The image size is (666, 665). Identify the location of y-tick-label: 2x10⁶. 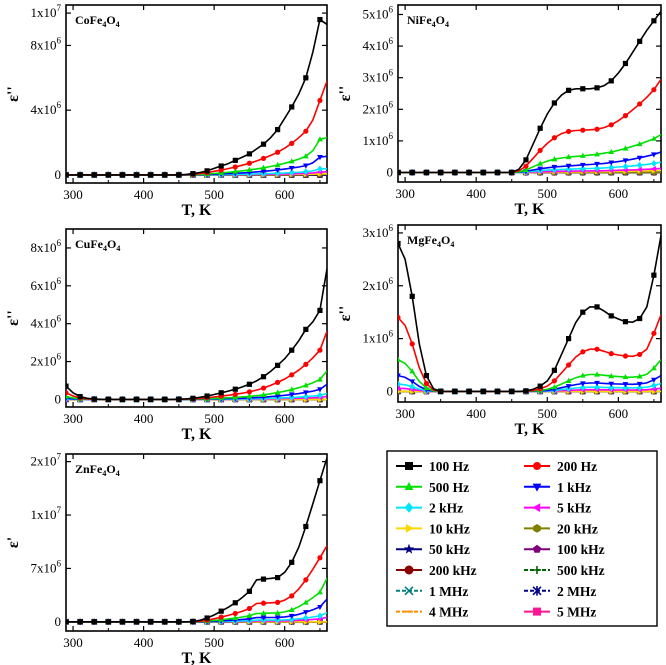
(378, 107).